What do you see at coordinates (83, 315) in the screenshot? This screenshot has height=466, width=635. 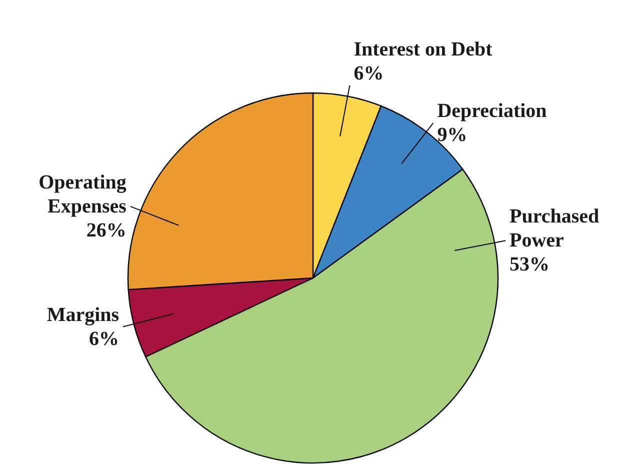 I see `slice-label: Margins` at bounding box center [83, 315].